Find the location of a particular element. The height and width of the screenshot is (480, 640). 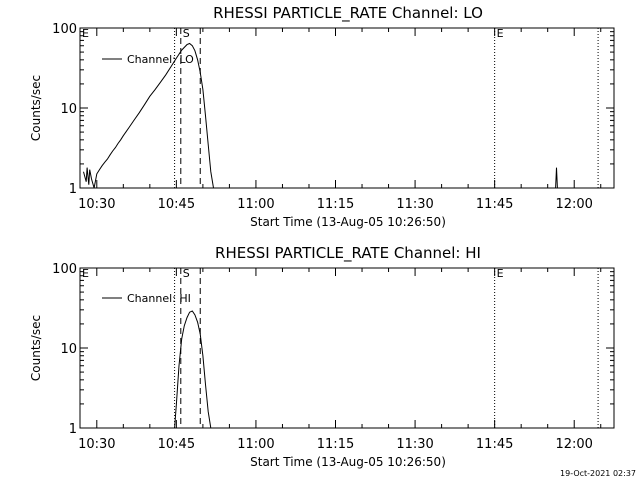

chart-title: RHESSI PARTICLE_RATE Channel: LO is located at coordinates (348, 13).